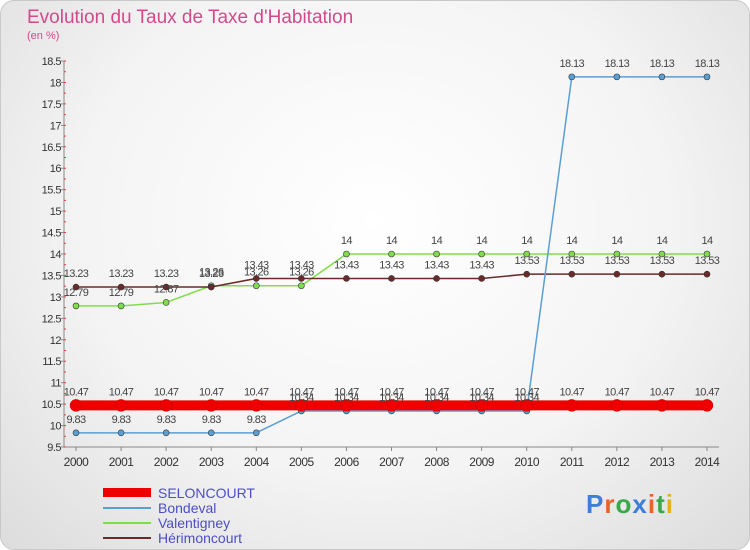  I want to click on legend-item: SELONCOURT, so click(179, 493).